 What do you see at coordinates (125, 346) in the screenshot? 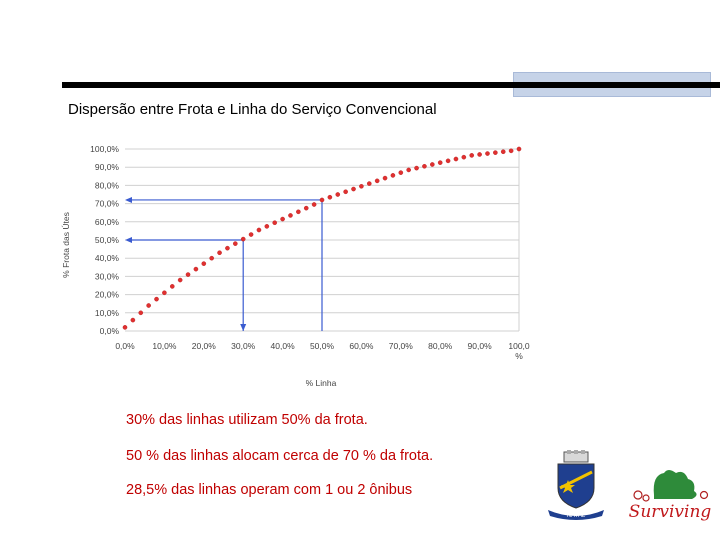
I see `x-tick-label: 0,0%` at bounding box center [125, 346].